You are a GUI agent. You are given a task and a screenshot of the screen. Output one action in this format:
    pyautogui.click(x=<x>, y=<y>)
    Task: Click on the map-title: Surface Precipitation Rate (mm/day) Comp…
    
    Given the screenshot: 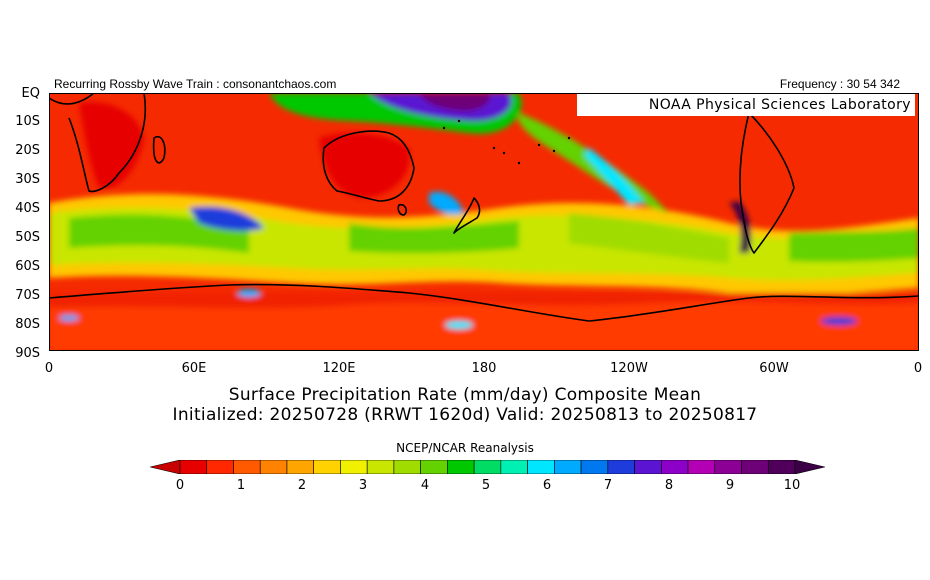 What is the action you would take?
    pyautogui.click(x=465, y=395)
    